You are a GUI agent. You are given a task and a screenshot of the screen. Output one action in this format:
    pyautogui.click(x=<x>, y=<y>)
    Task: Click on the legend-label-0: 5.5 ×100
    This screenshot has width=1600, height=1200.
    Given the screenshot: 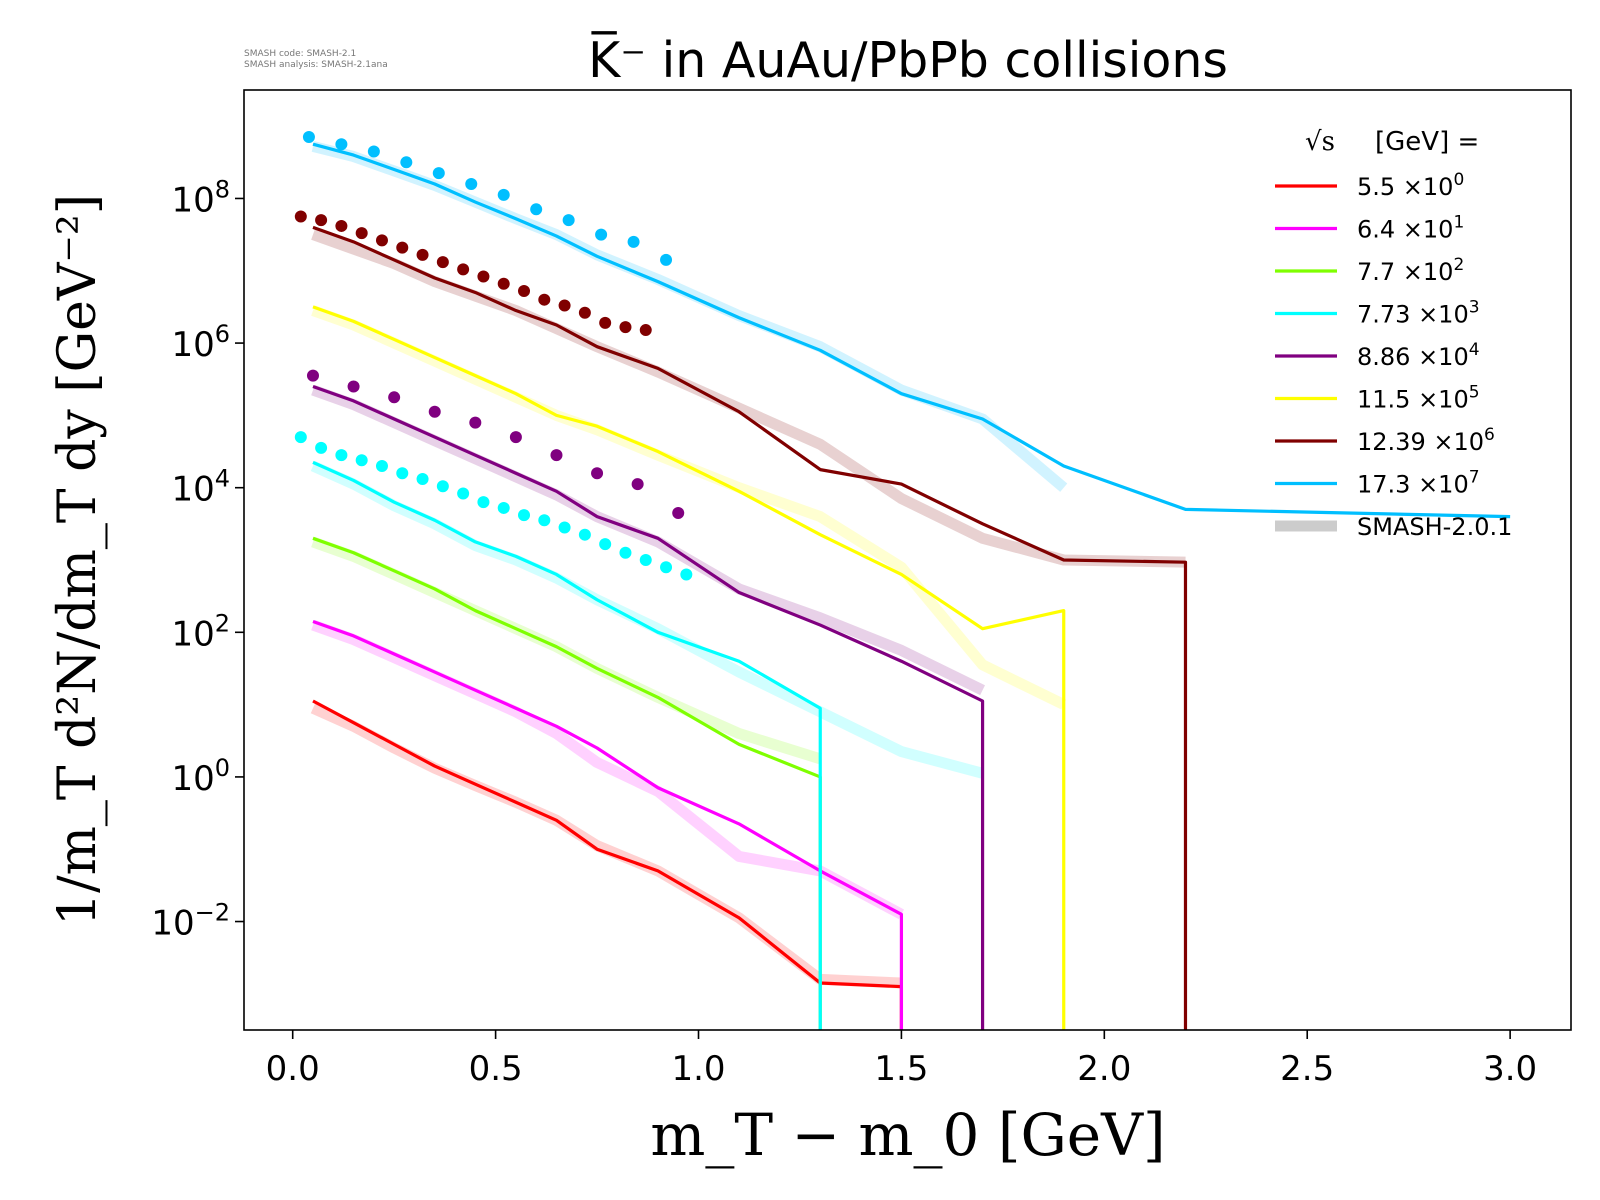 What is the action you would take?
    pyautogui.click(x=1410, y=185)
    